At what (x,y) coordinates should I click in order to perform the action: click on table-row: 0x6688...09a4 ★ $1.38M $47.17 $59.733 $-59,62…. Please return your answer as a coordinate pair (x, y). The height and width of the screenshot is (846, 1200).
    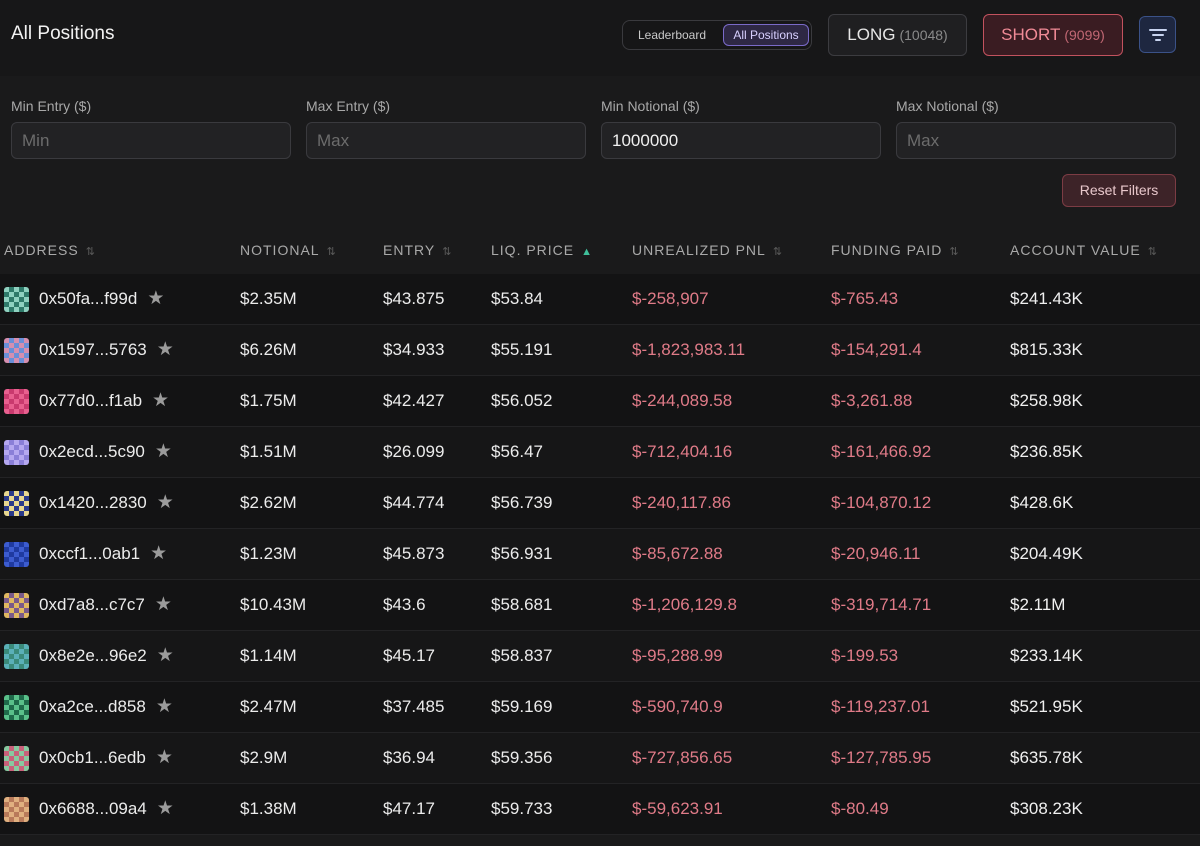
    Looking at the image, I should click on (600, 809).